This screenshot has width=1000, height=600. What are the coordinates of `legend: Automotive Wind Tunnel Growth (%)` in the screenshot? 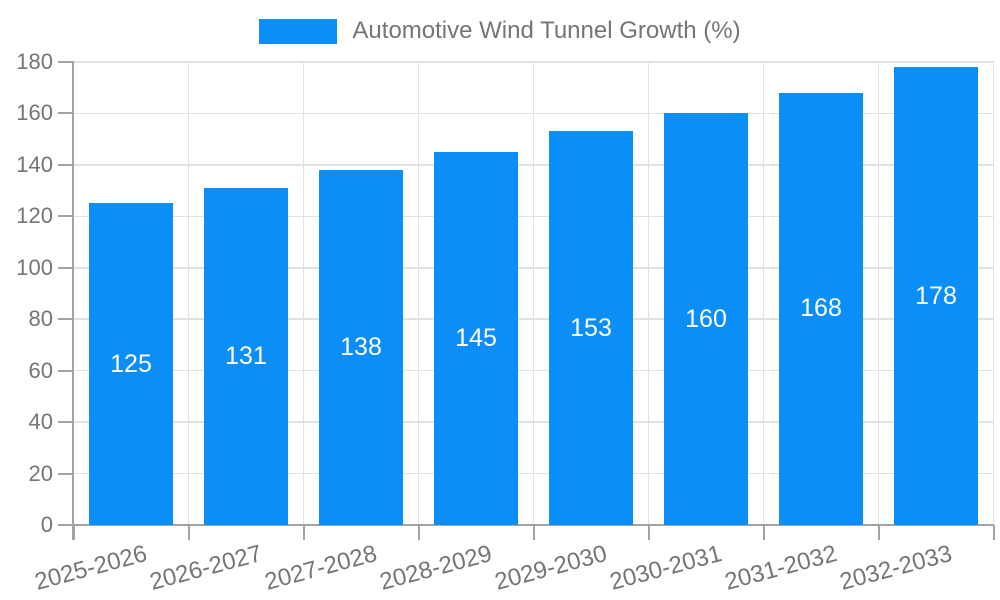 It's located at (500, 31).